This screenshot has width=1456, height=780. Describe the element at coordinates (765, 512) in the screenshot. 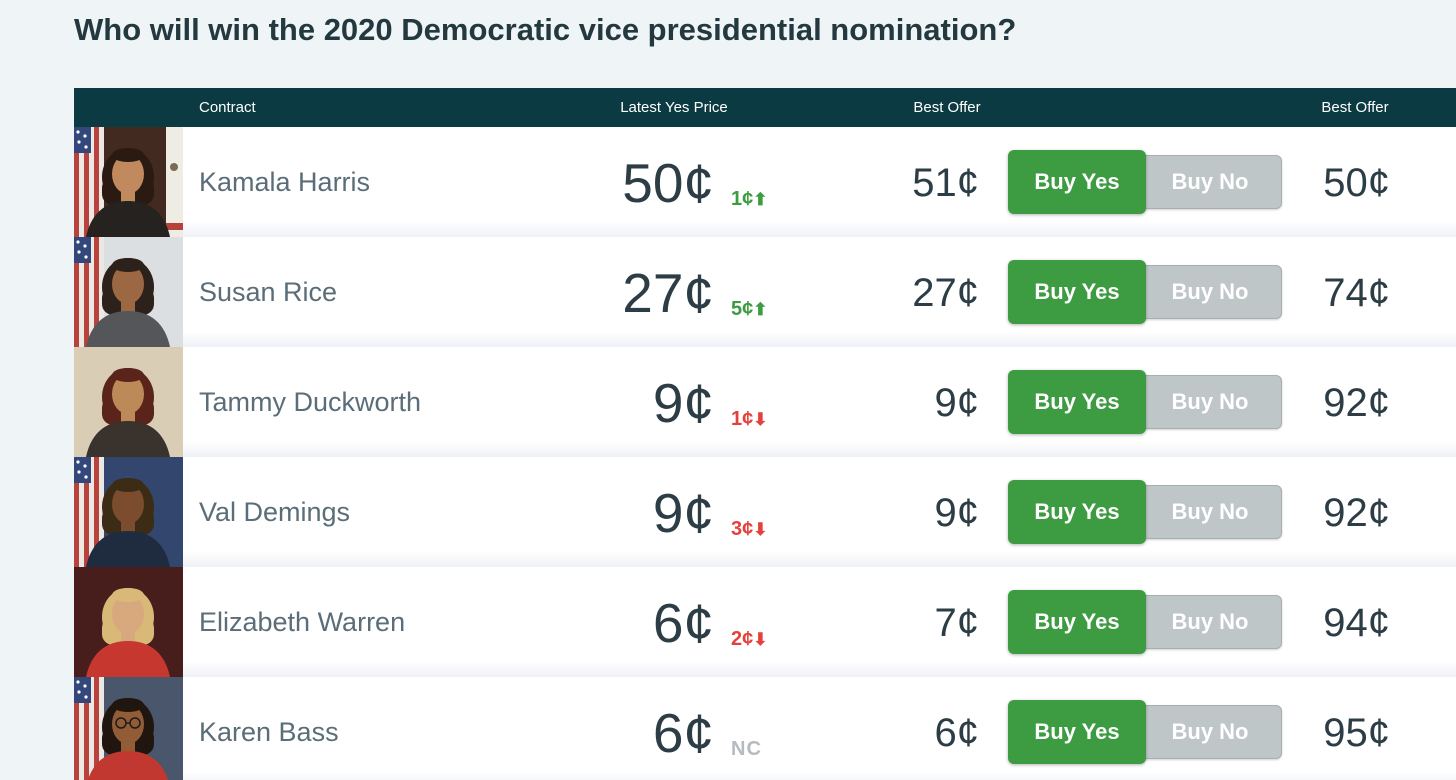

I see `table-row: Val Demings 9¢ 3¢⬇ 9¢ Buy Yes Buy No 92¢` at that location.